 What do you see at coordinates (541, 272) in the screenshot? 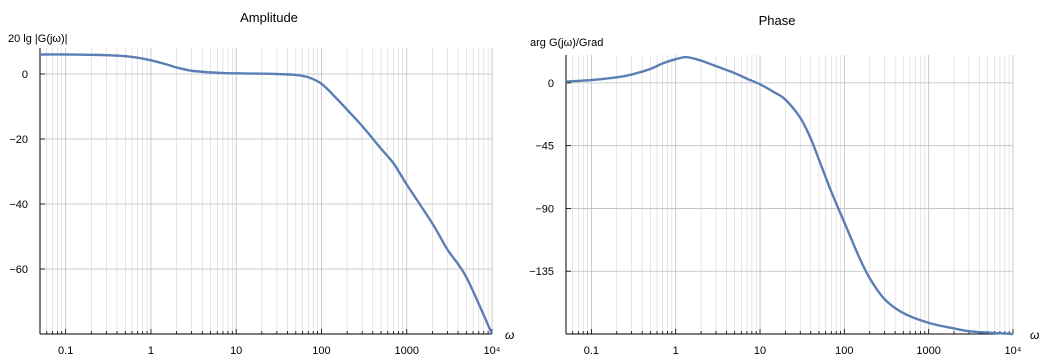
I see `phase-y-tick-label: −135` at bounding box center [541, 272].